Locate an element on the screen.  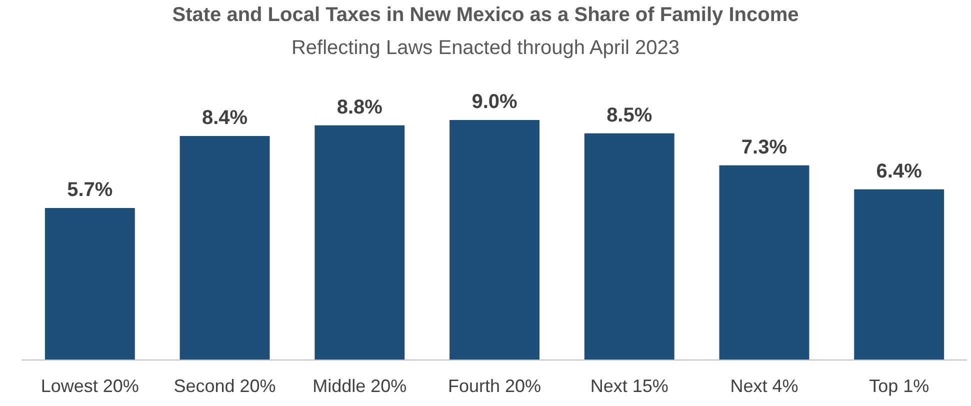
data-label: 6.4% is located at coordinates (899, 171).